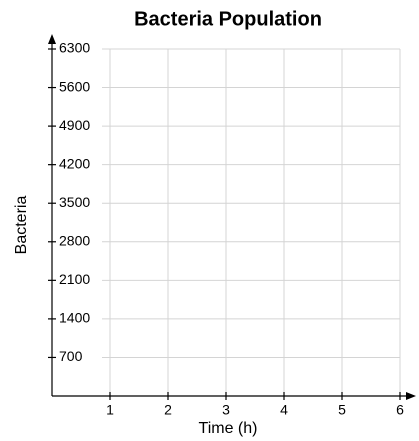 This screenshot has height=441, width=419. What do you see at coordinates (226, 410) in the screenshot?
I see `x-tick-label: 3` at bounding box center [226, 410].